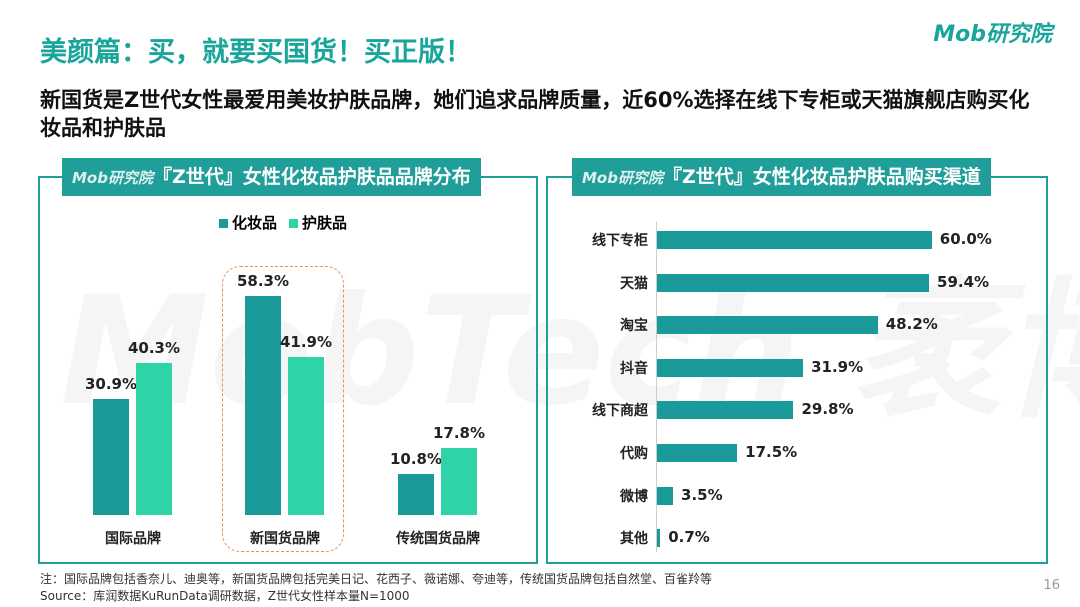 The image size is (1080, 607). I want to click on legend-item-1: 护肤品, so click(318, 222).